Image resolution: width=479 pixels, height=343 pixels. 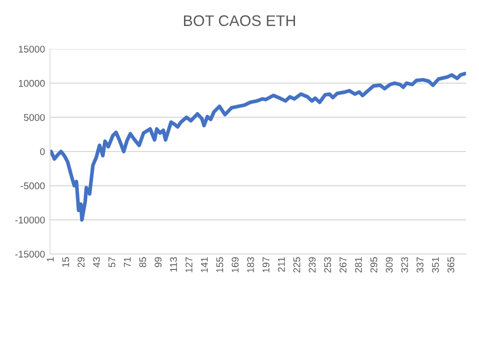 What do you see at coordinates (112, 262) in the screenshot?
I see `x-tick-label: 57` at bounding box center [112, 262].